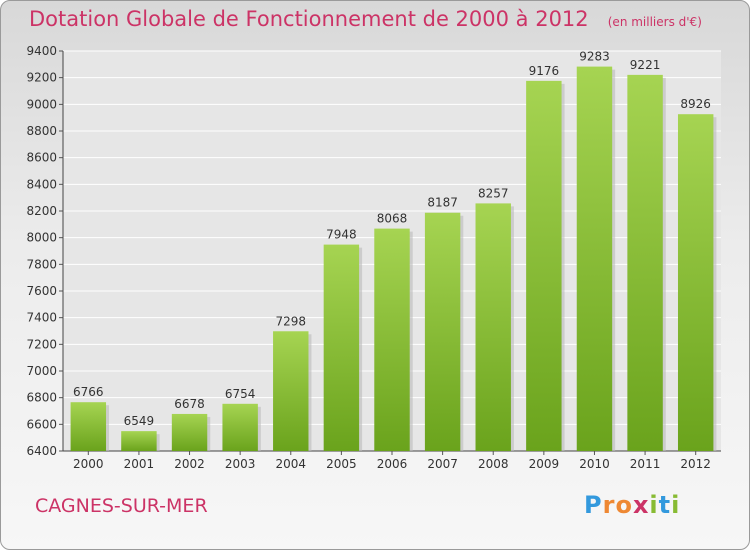 The height and width of the screenshot is (550, 750). What do you see at coordinates (41, 51) in the screenshot?
I see `y-tick-label: 9400` at bounding box center [41, 51].